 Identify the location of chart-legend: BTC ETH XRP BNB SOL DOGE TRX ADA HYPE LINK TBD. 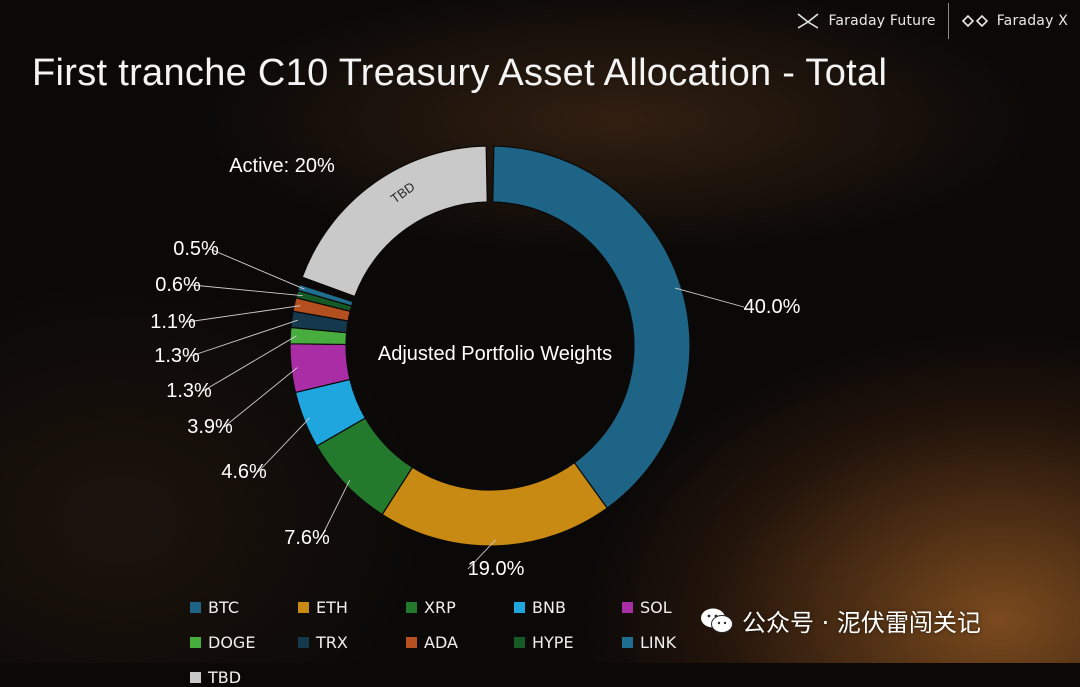
(470, 642).